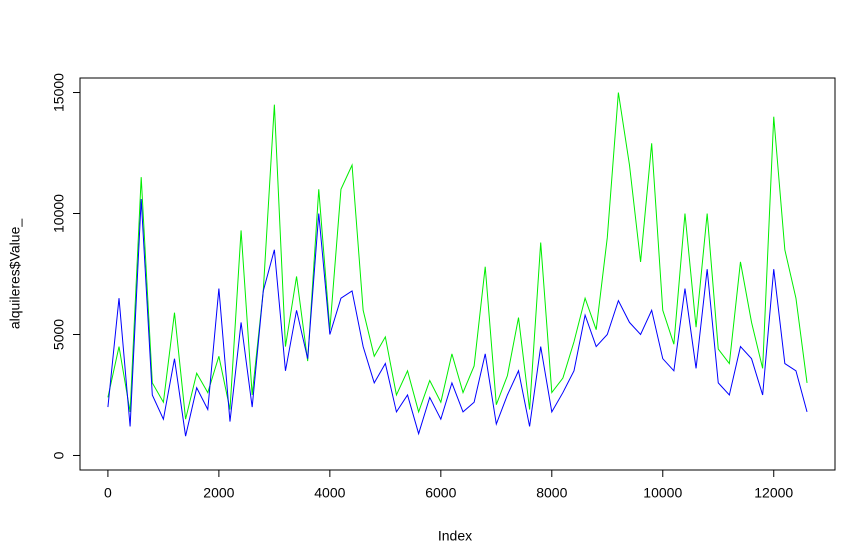 The width and height of the screenshot is (850, 559). I want to click on x-tick-label: 6000, so click(440, 493).